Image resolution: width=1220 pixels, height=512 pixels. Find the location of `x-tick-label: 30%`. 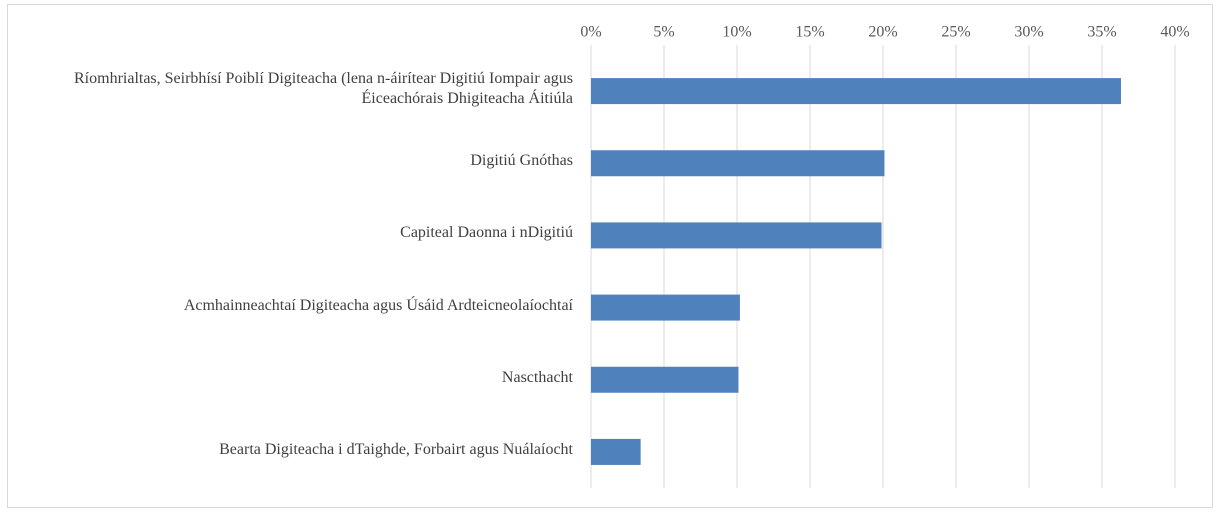

x-tick-label: 30% is located at coordinates (1028, 32).